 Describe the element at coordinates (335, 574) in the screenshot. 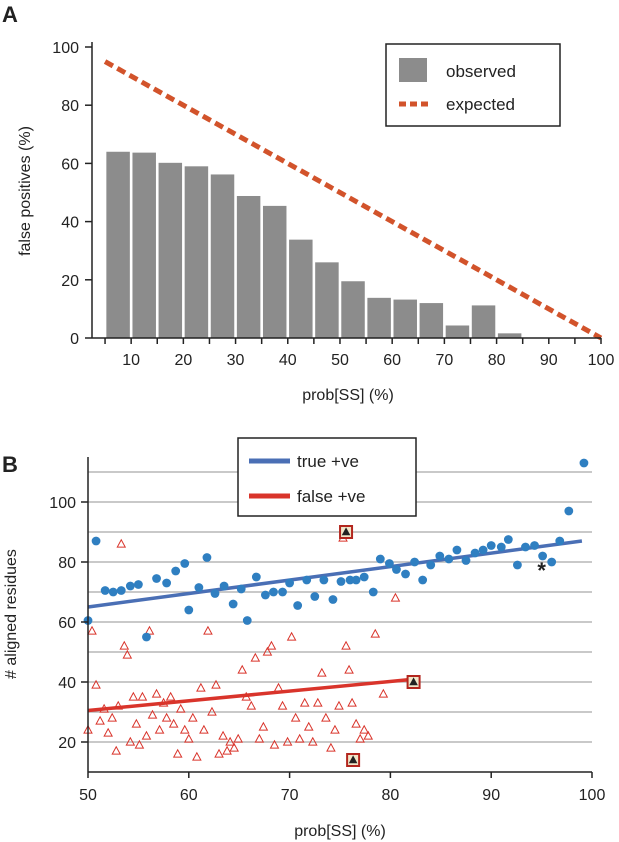

I see `fit-line-true` at that location.